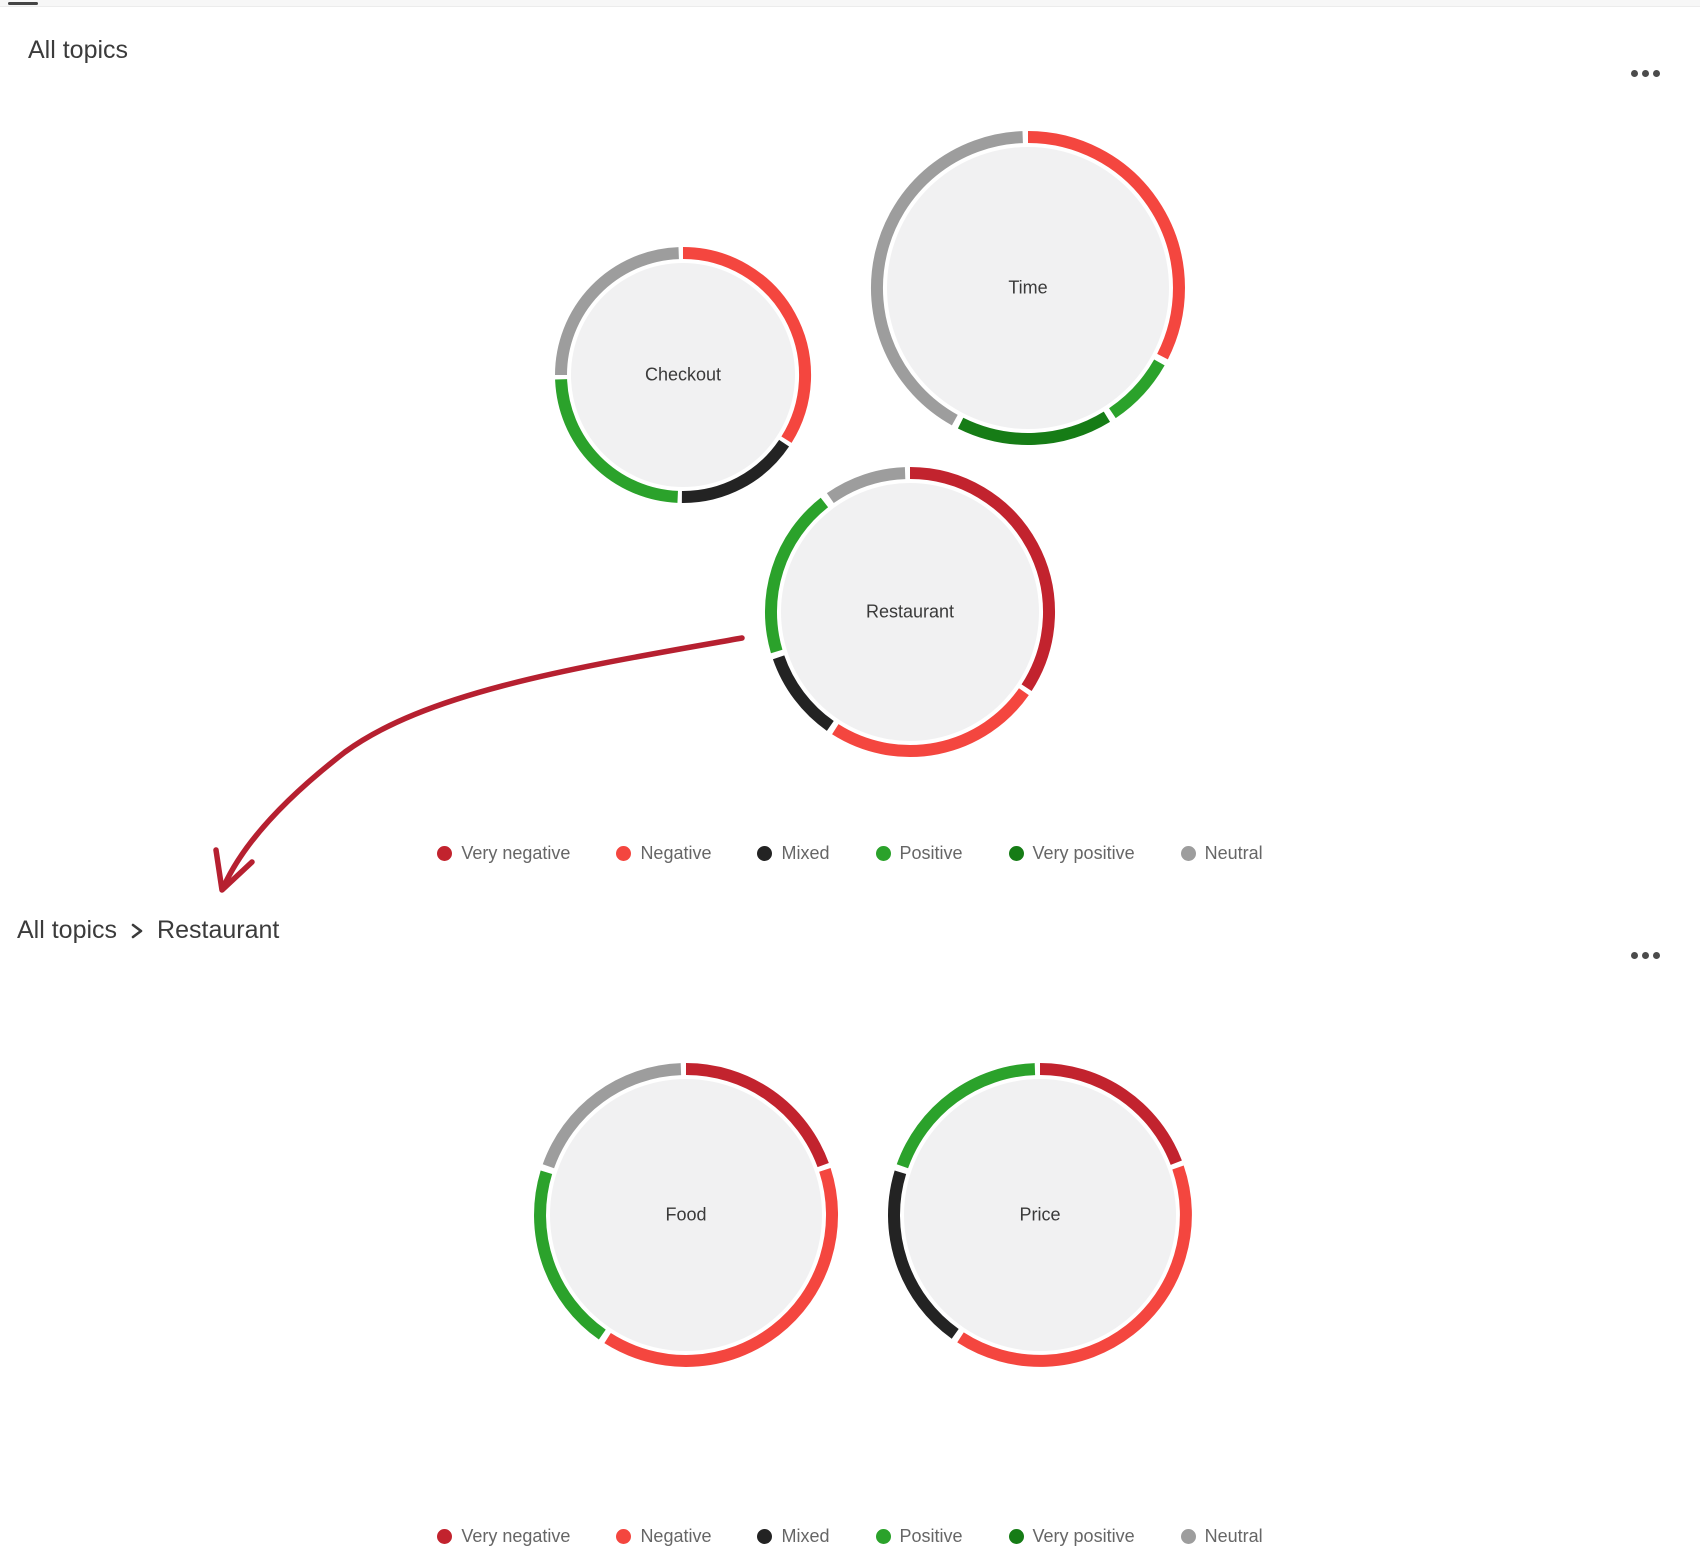 The width and height of the screenshot is (1700, 1564). I want to click on chrome-dash, so click(23, 3).